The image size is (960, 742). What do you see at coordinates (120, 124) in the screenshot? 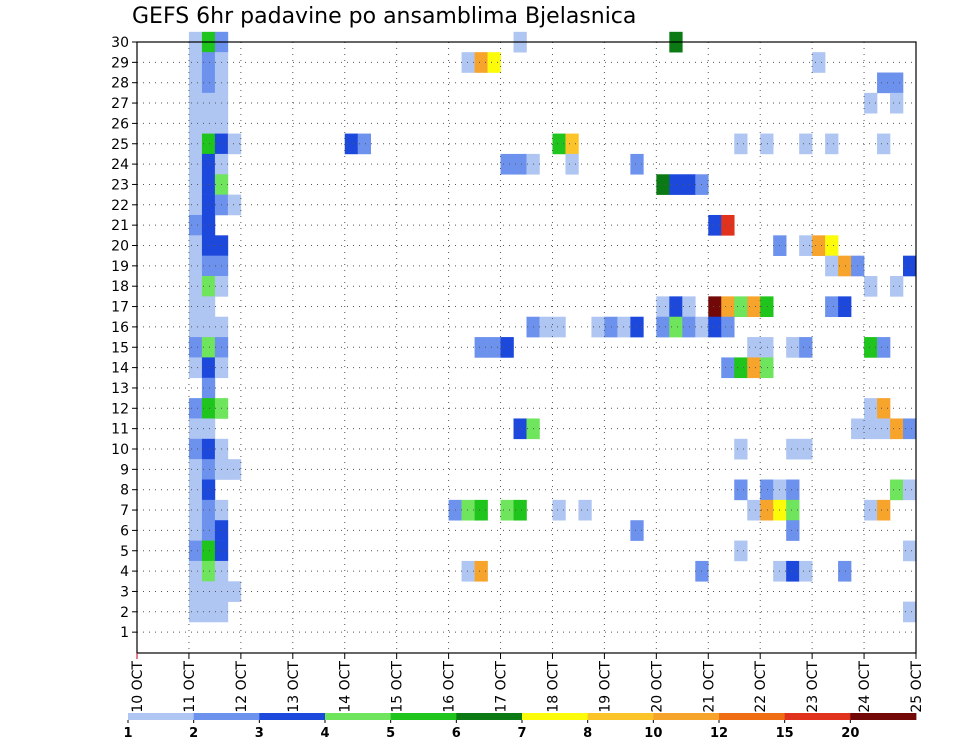
I see `y-tick-label: 26` at bounding box center [120, 124].